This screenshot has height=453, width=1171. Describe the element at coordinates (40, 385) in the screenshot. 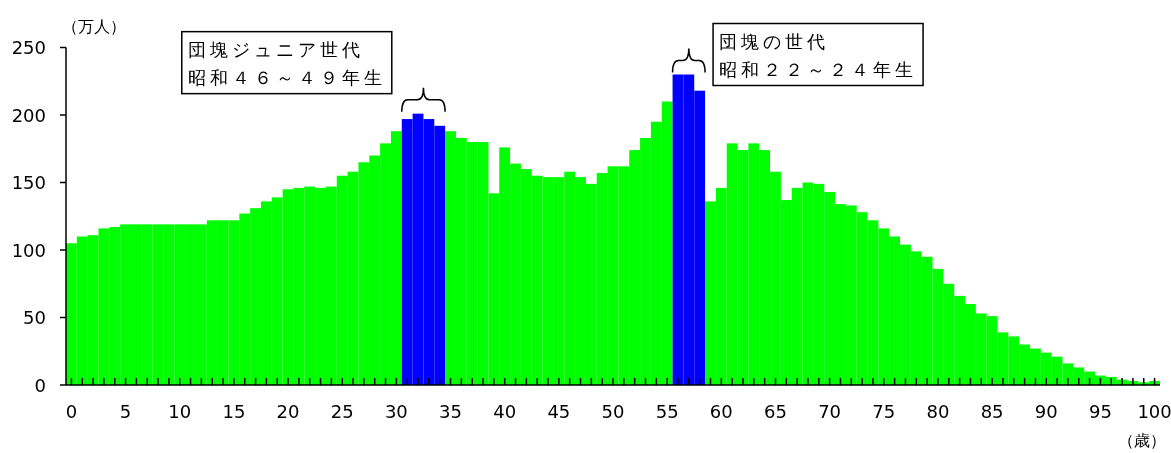

I see `y-tick-label: 0` at that location.